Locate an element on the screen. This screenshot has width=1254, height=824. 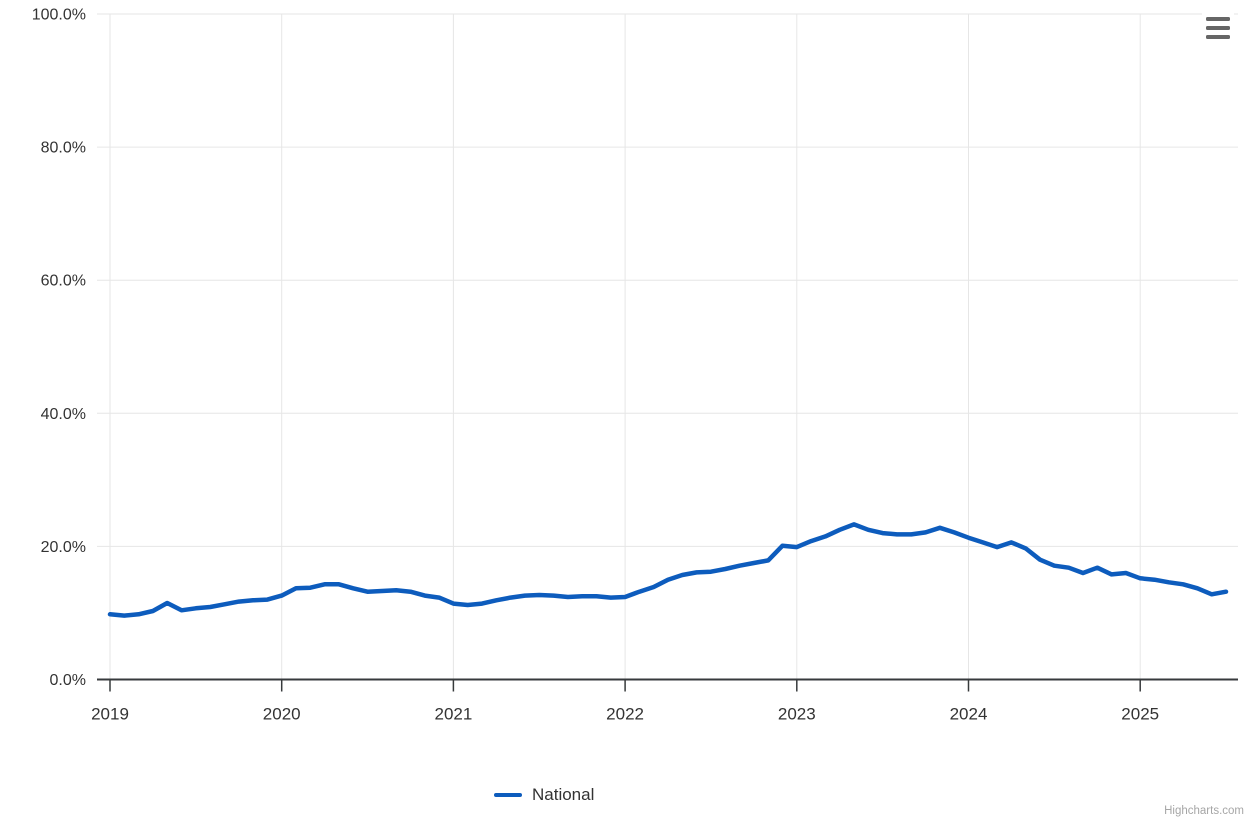
y-axis-label: 60.0% is located at coordinates (63, 281).